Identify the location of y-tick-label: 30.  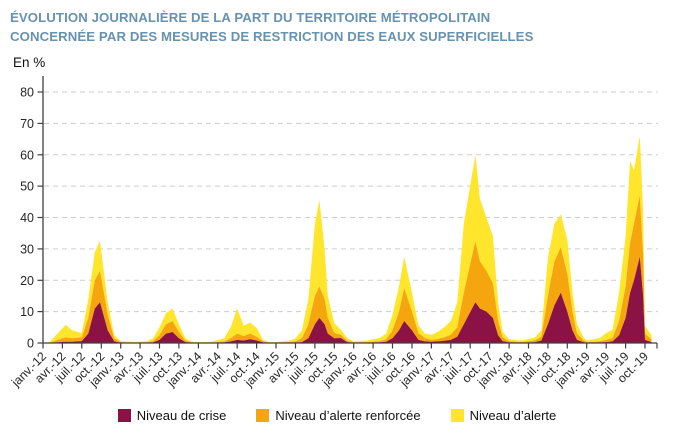
(27, 249).